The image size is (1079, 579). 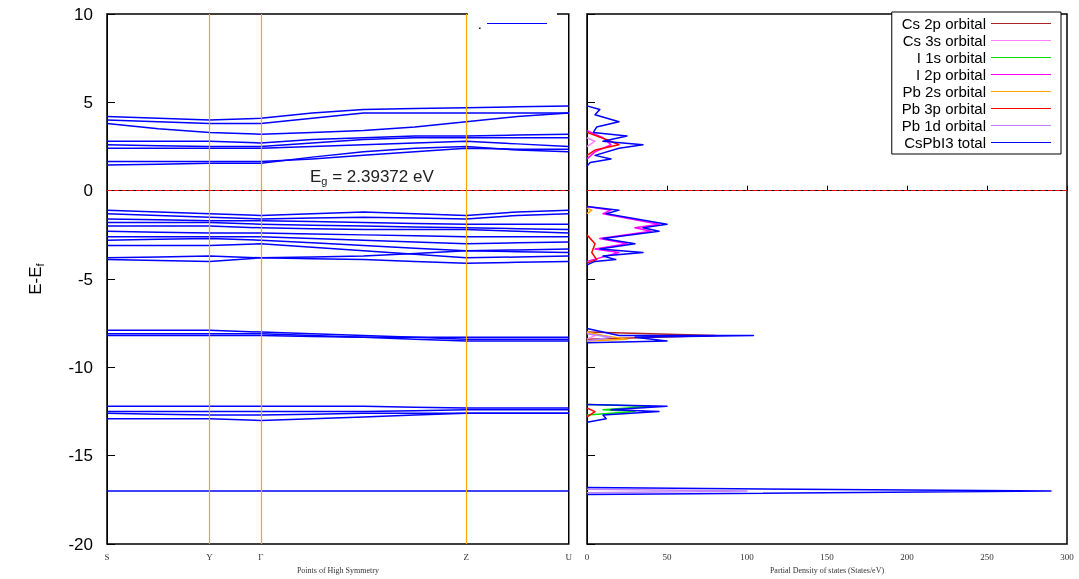 What do you see at coordinates (950, 74) in the screenshot?
I see `legend-label: I 2p orbital` at bounding box center [950, 74].